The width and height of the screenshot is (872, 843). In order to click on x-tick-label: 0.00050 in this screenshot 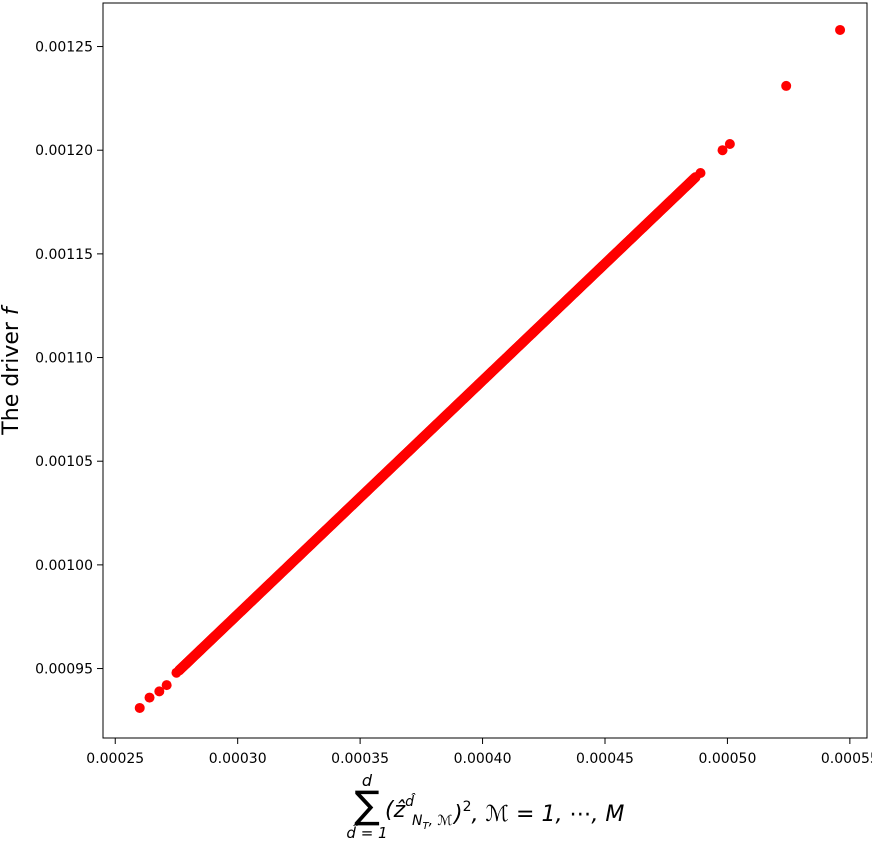, I will do `click(727, 759)`.